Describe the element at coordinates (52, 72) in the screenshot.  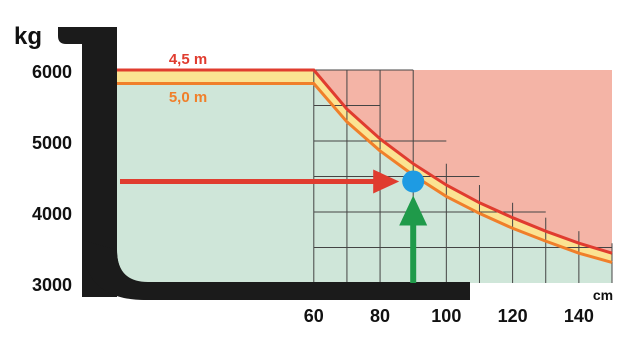
I see `y-tick-label: 6000` at that location.